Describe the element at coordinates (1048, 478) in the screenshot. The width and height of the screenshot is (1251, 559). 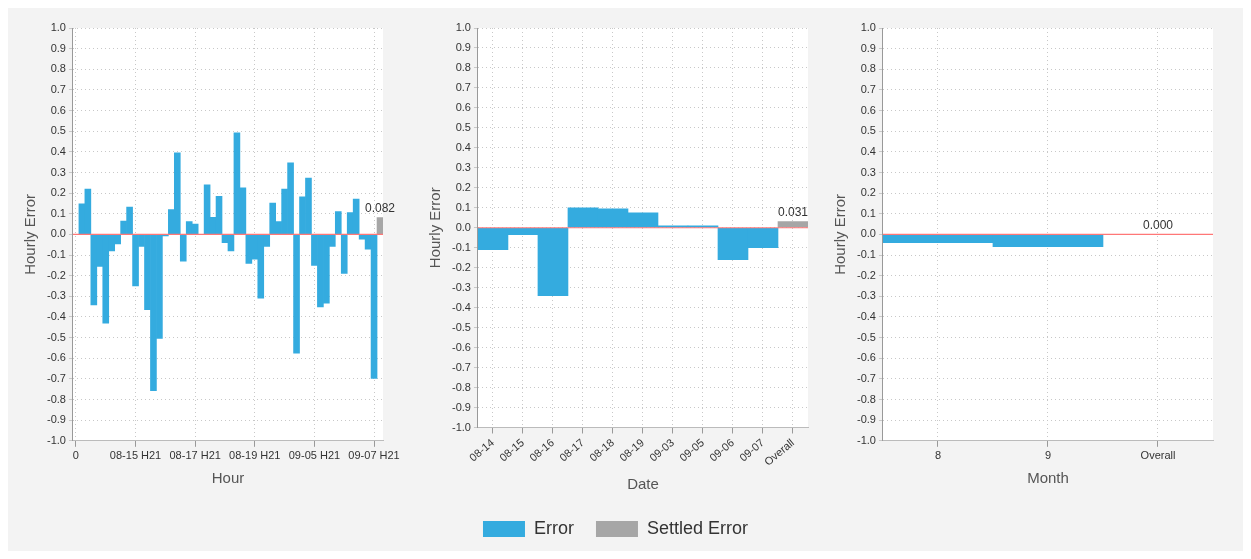
I see `x-axis-title: Month` at that location.